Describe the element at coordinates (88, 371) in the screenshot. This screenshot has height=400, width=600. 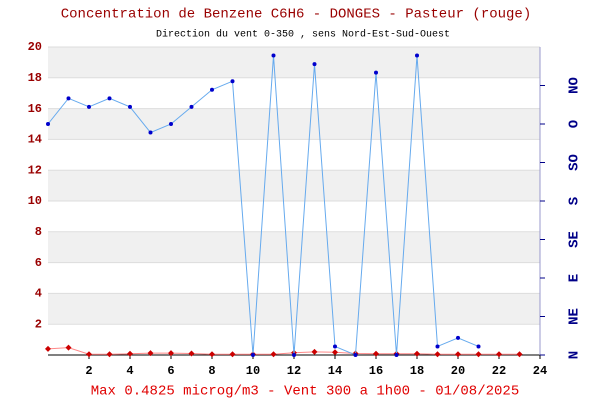
I see `x-tick-label: 2` at that location.